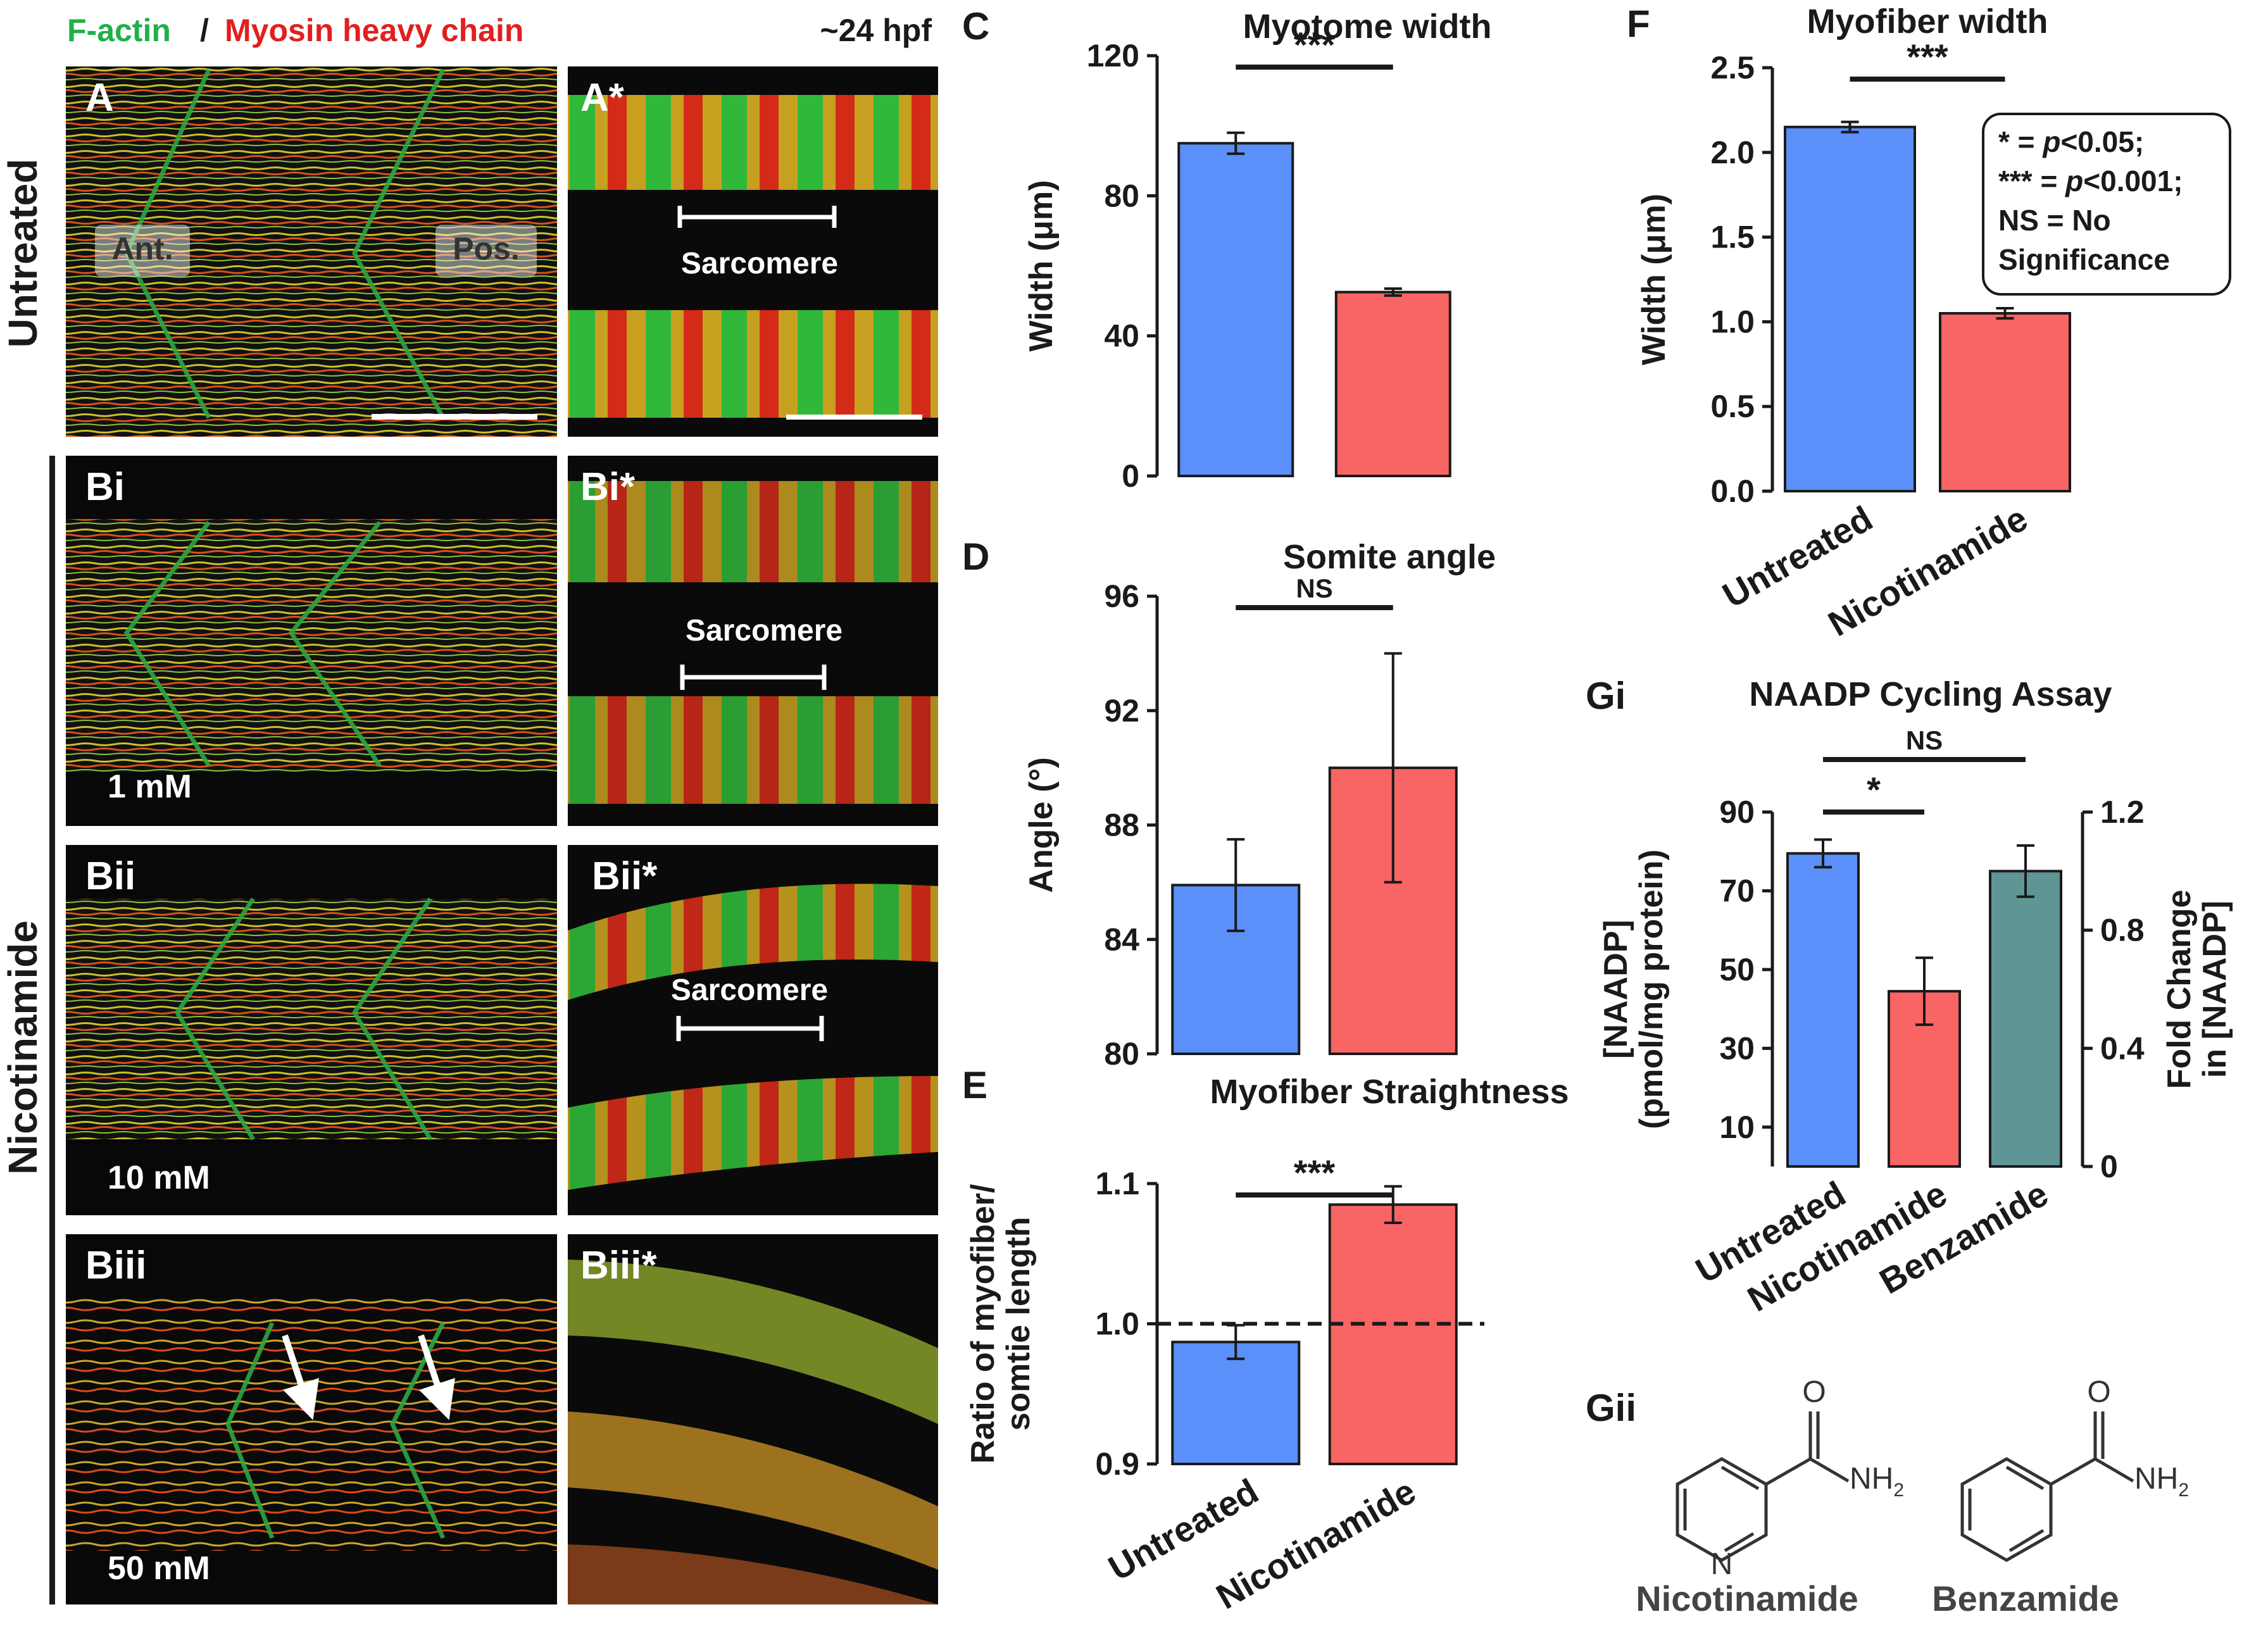 This screenshot has height=1626, width=2268. I want to click on micrograph-Biii: 50 mM Biii, so click(311, 1419).